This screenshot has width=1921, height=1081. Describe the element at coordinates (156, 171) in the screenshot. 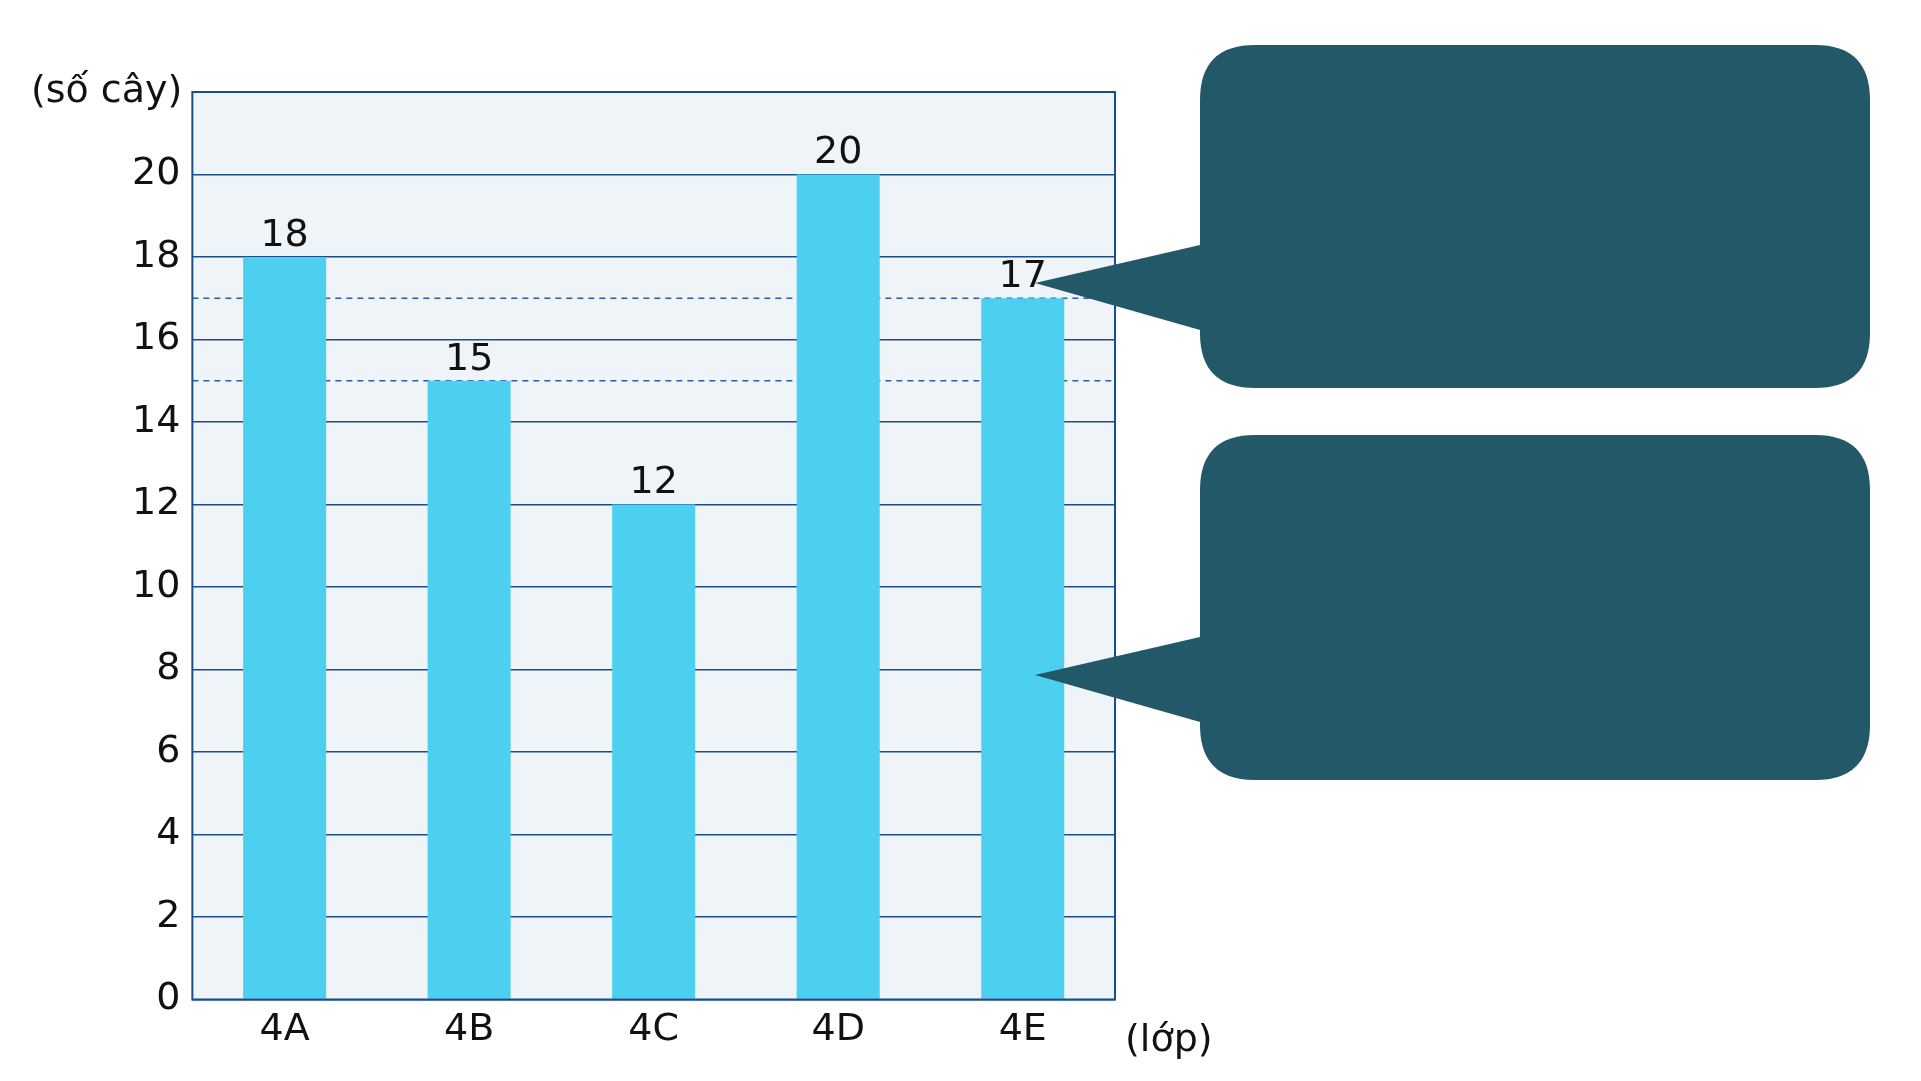

I see `y-tick-label: 20` at that location.